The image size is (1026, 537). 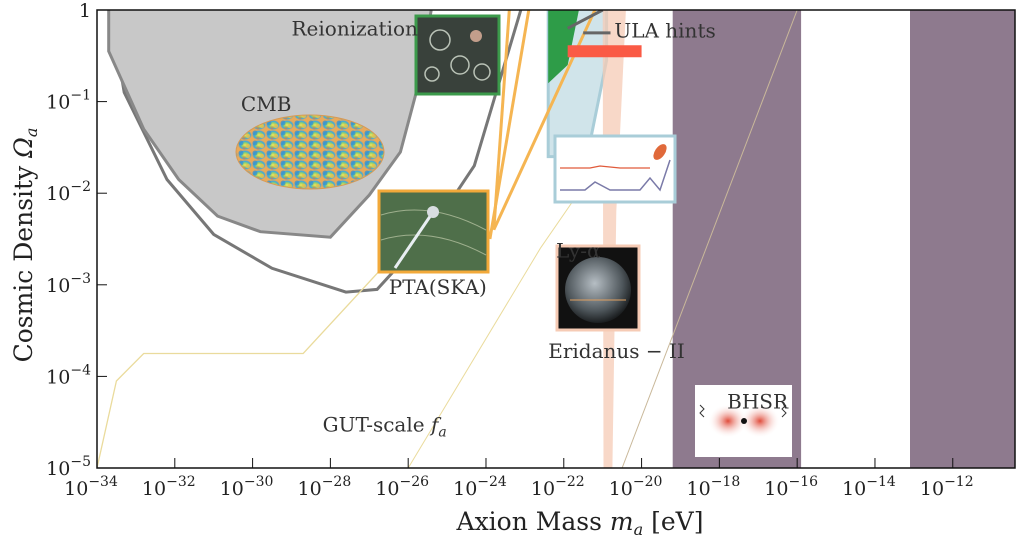 What do you see at coordinates (743, 421) in the screenshot?
I see `bhsr-superradiance-image` at bounding box center [743, 421].